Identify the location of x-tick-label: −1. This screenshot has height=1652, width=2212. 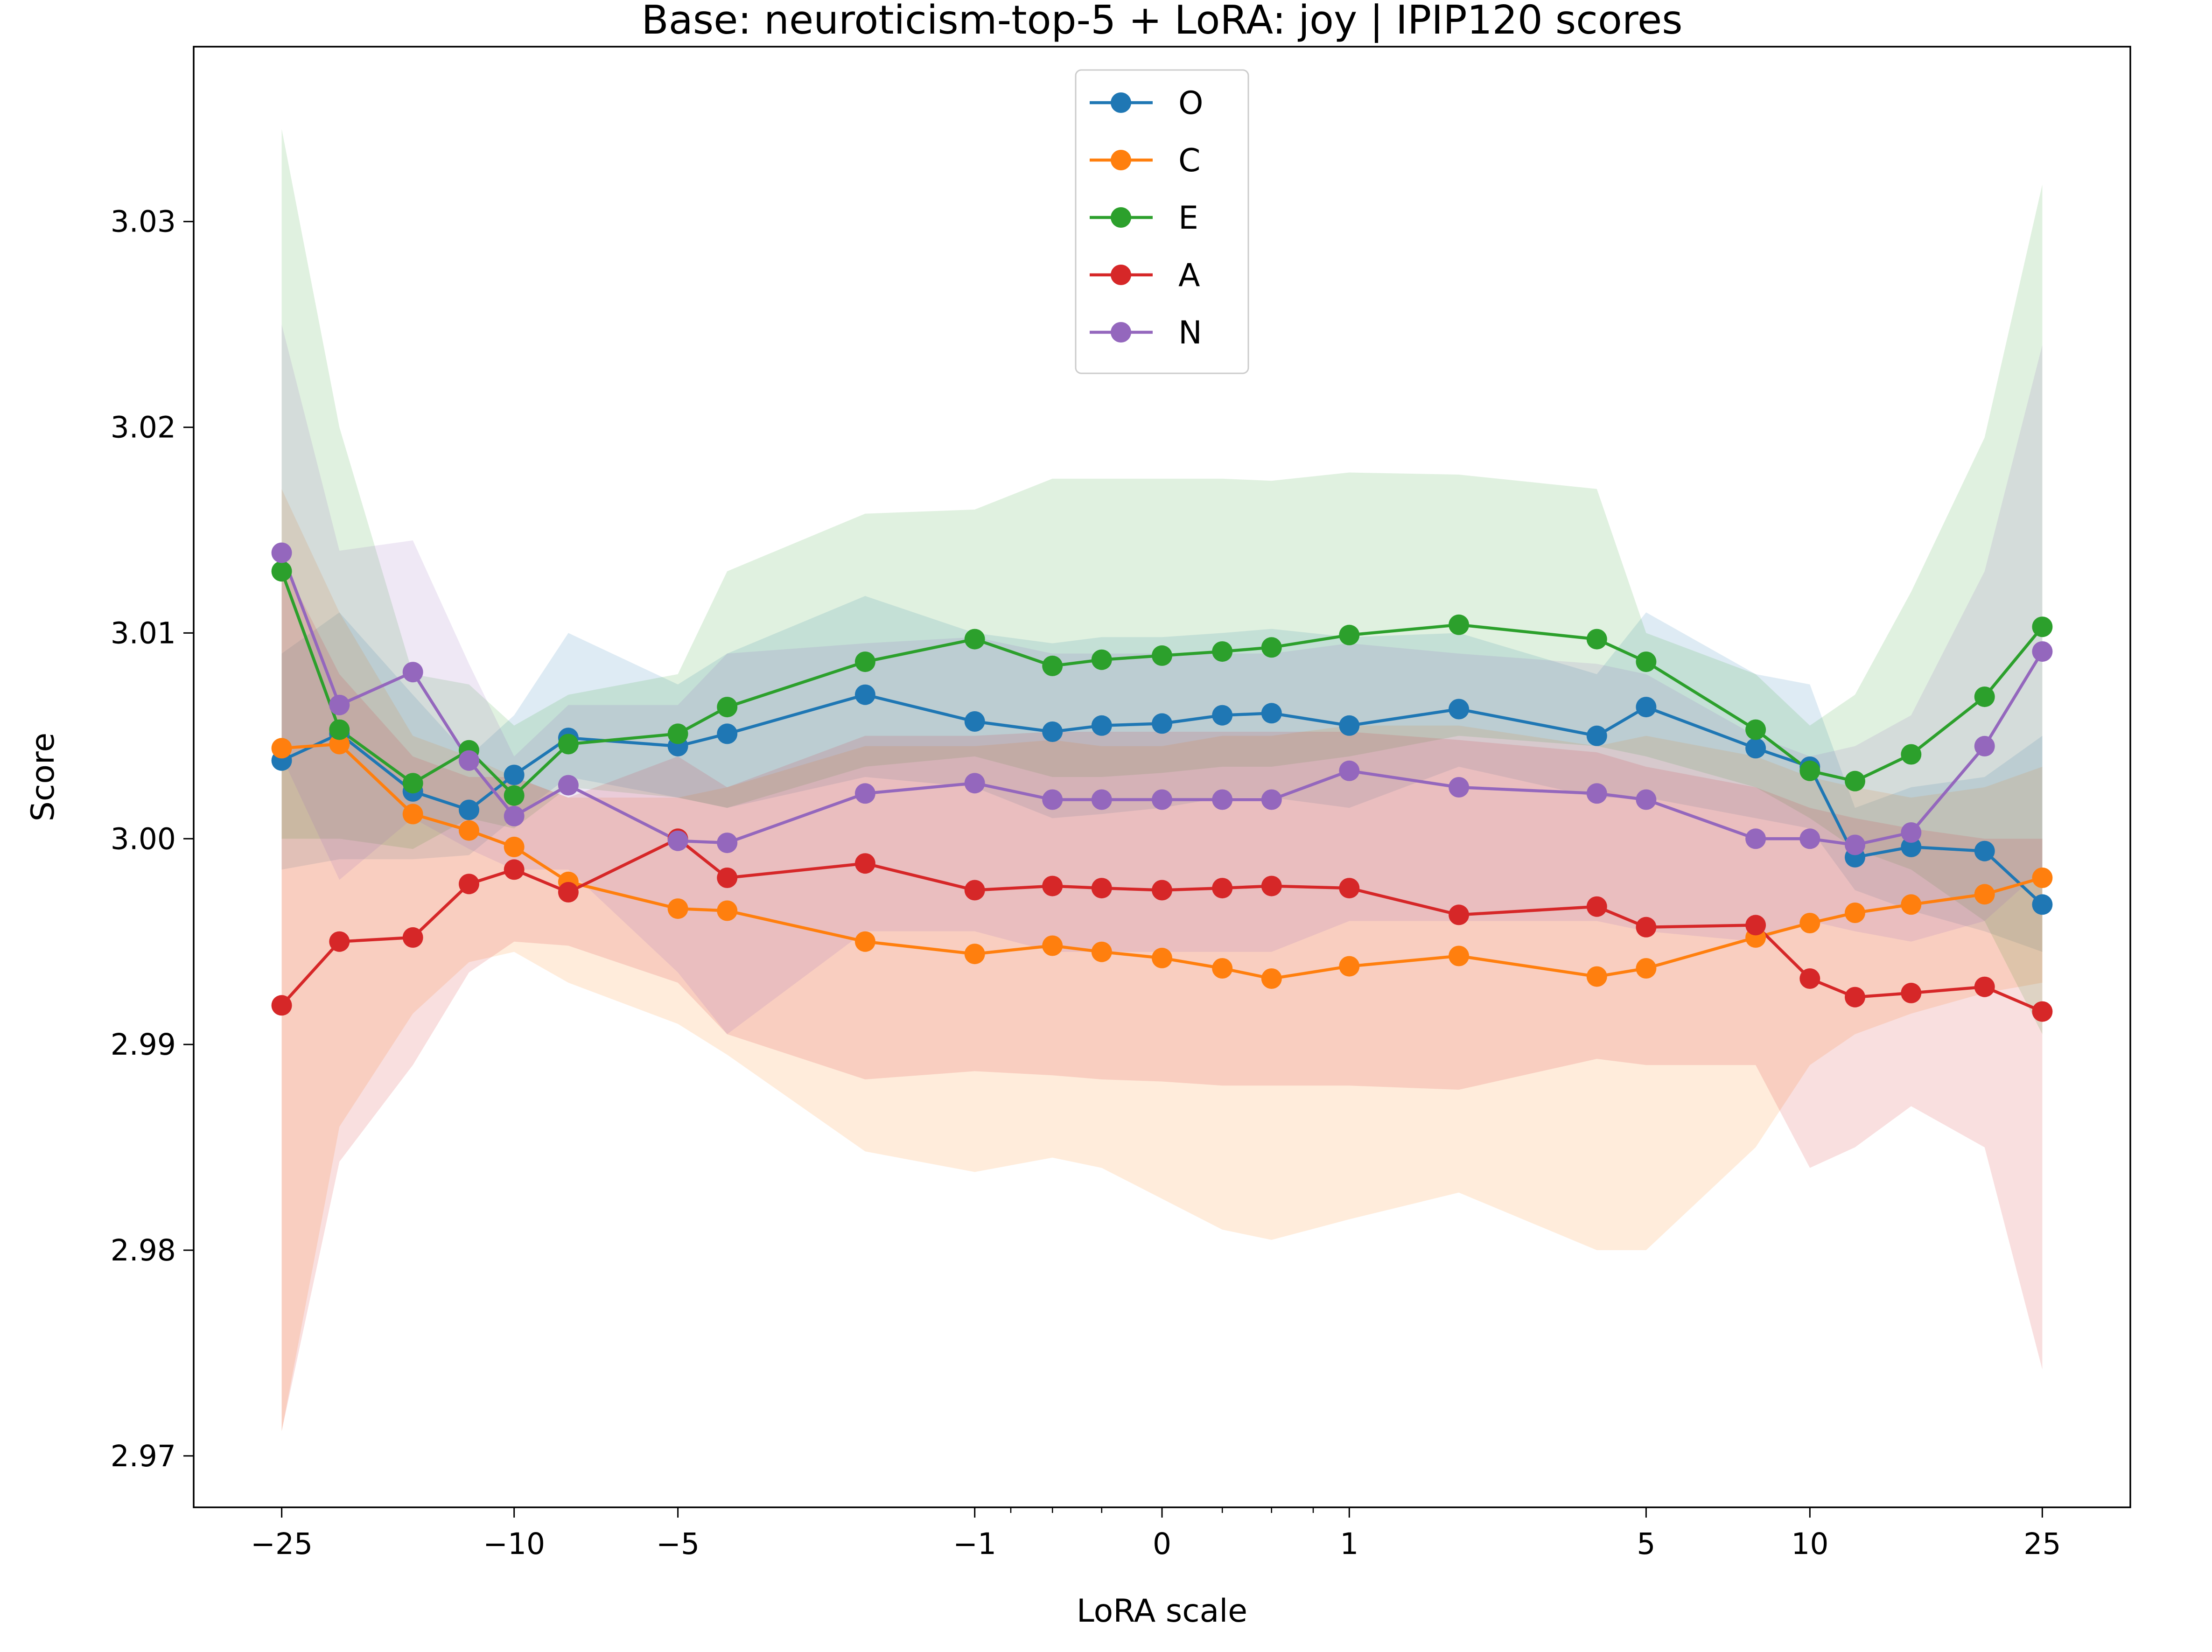
(974, 1544).